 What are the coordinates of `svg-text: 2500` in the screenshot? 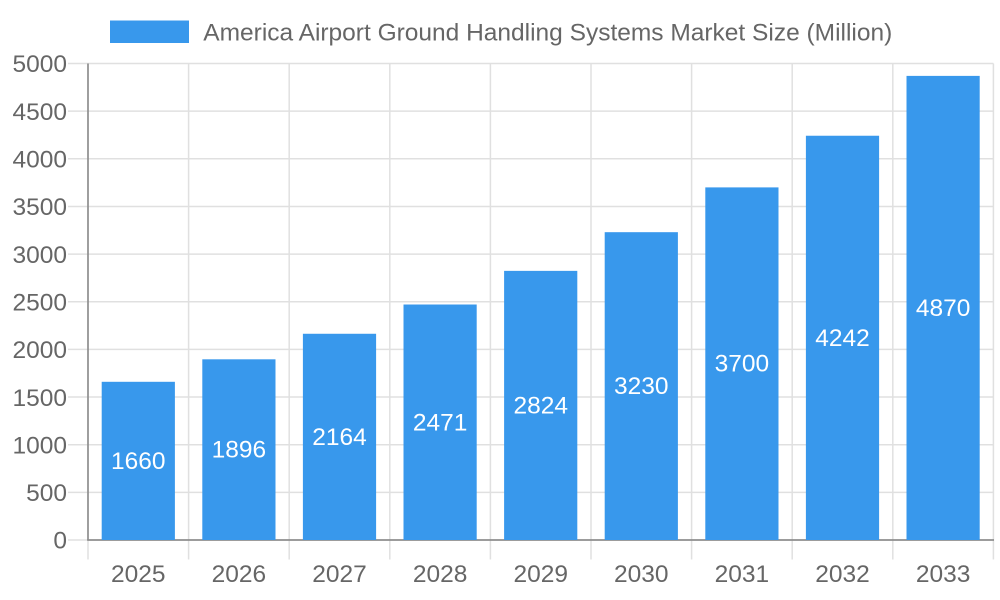 It's located at (39, 302).